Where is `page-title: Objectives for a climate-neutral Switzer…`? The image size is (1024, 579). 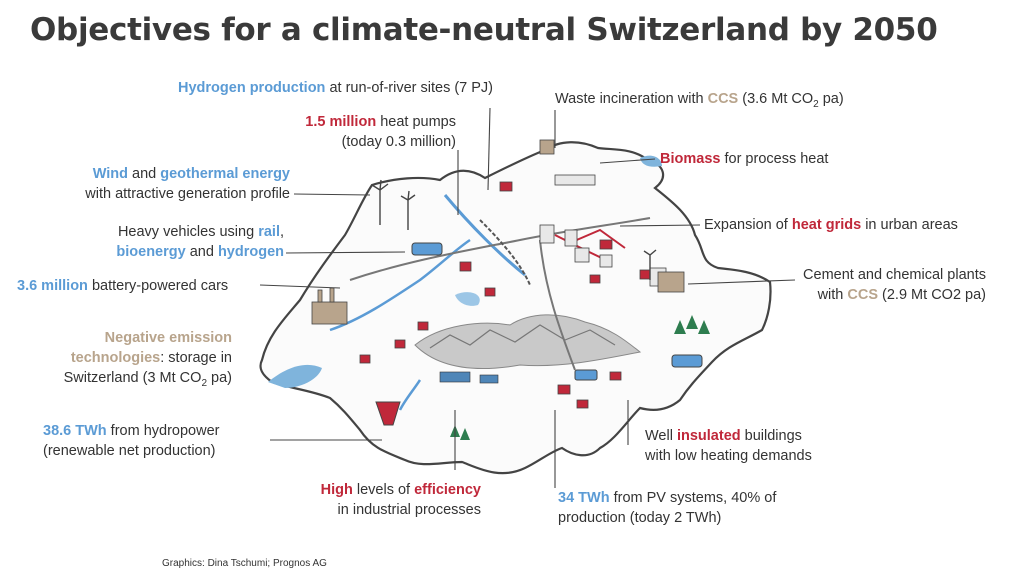
page-title: Objectives for a climate-neutral Switzer… is located at coordinates (484, 30).